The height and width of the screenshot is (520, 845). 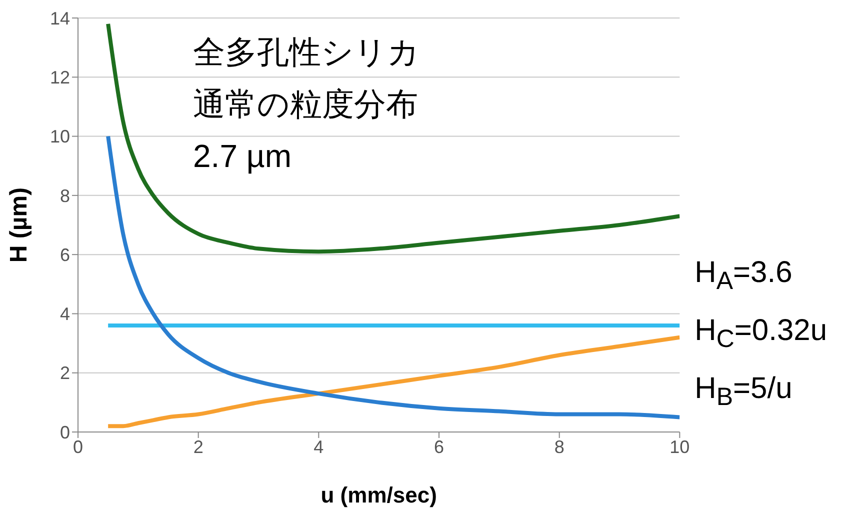 What do you see at coordinates (378, 495) in the screenshot?
I see `x-axis-title: u (mm/sec)` at bounding box center [378, 495].